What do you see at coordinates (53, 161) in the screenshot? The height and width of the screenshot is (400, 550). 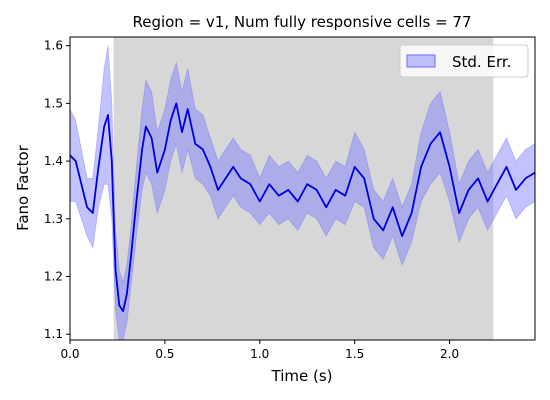 I see `y-tick-label: 1.4` at bounding box center [53, 161].